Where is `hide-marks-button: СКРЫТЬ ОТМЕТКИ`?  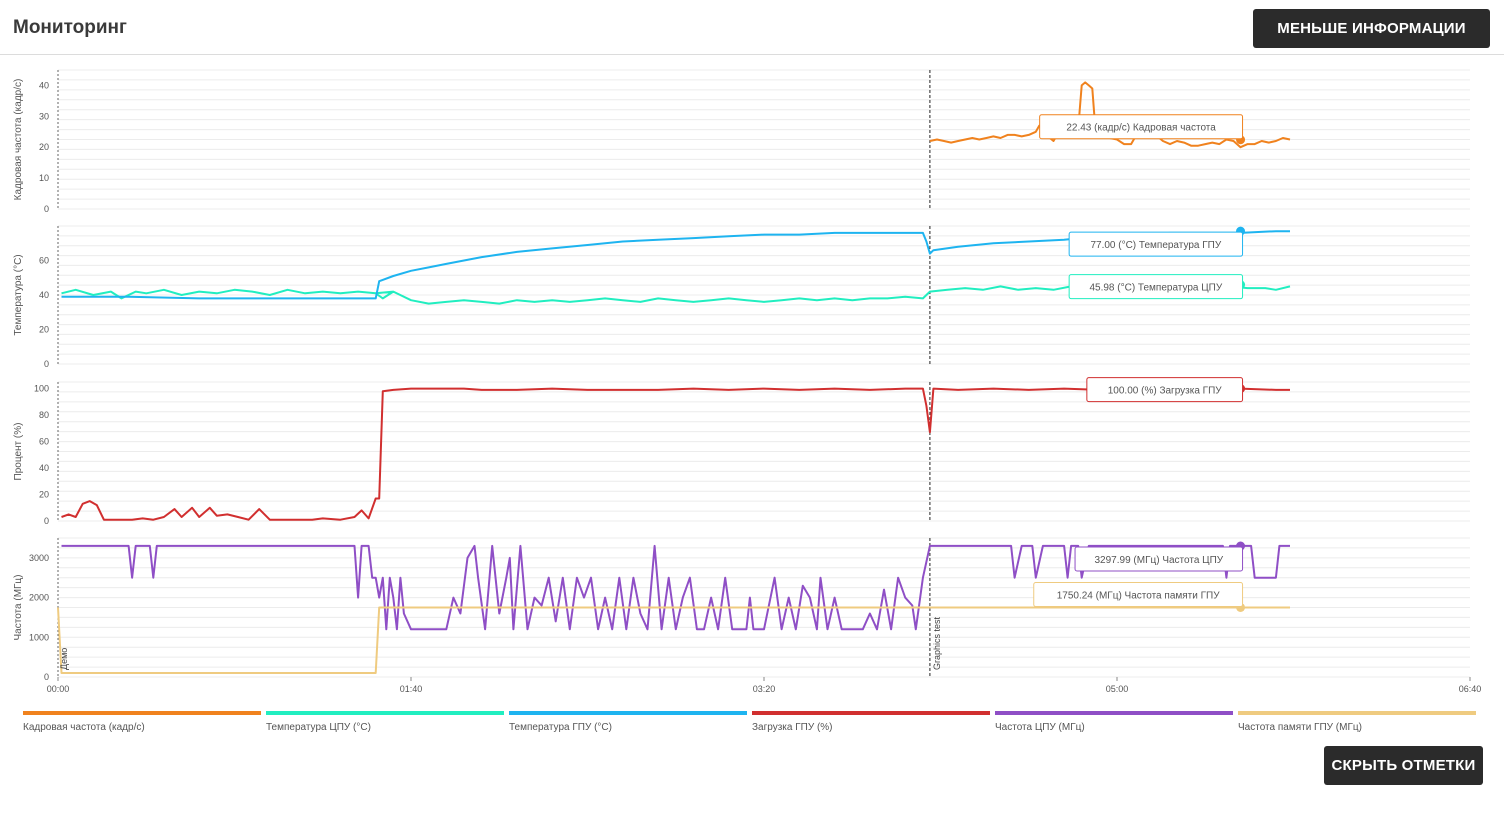 hide-marks-button: СКРЫТЬ ОТМЕТКИ is located at coordinates (1403, 765).